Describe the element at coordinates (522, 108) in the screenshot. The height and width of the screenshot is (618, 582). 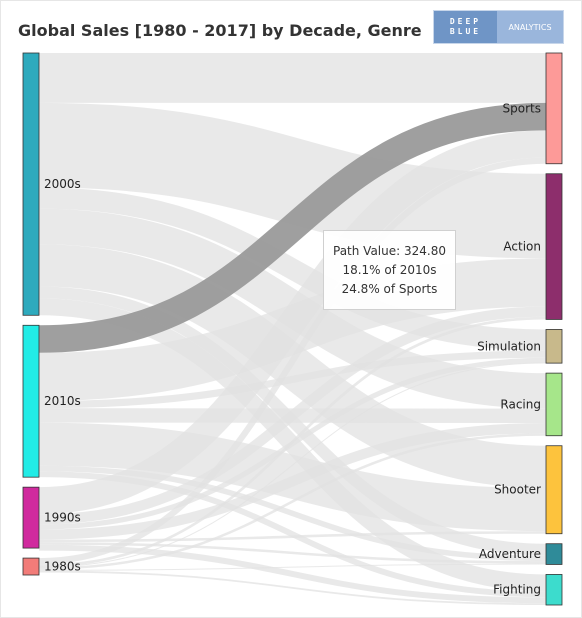
I see `label-sports: Sports` at that location.